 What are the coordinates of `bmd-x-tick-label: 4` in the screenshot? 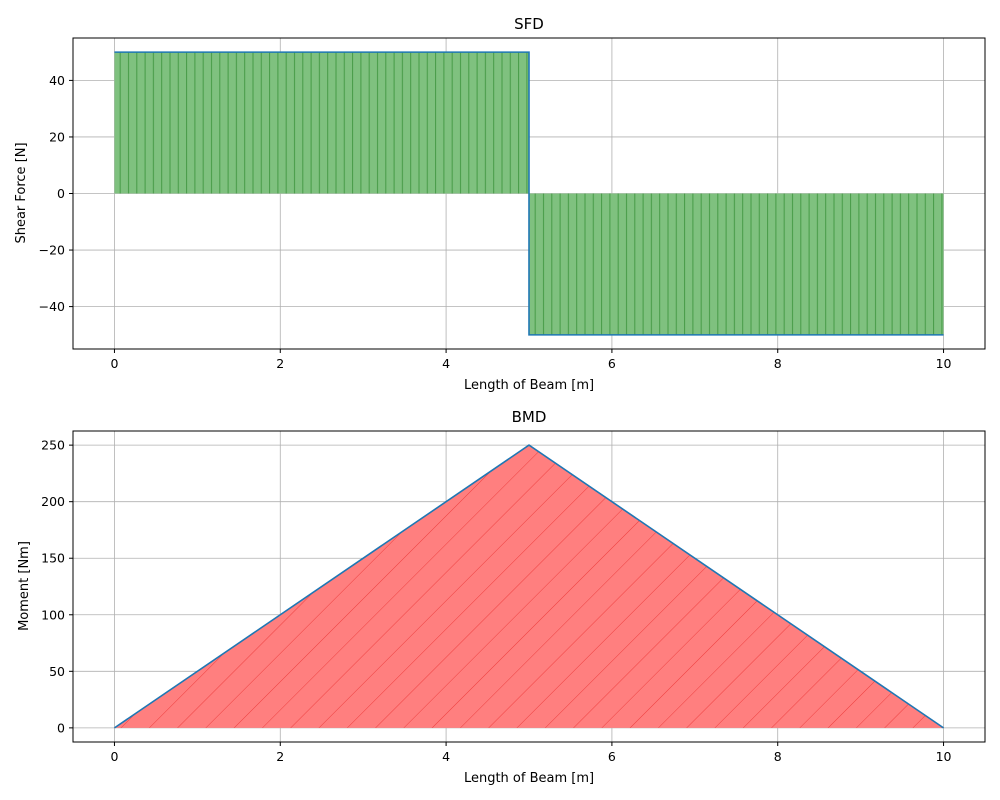 It's located at (446, 756).